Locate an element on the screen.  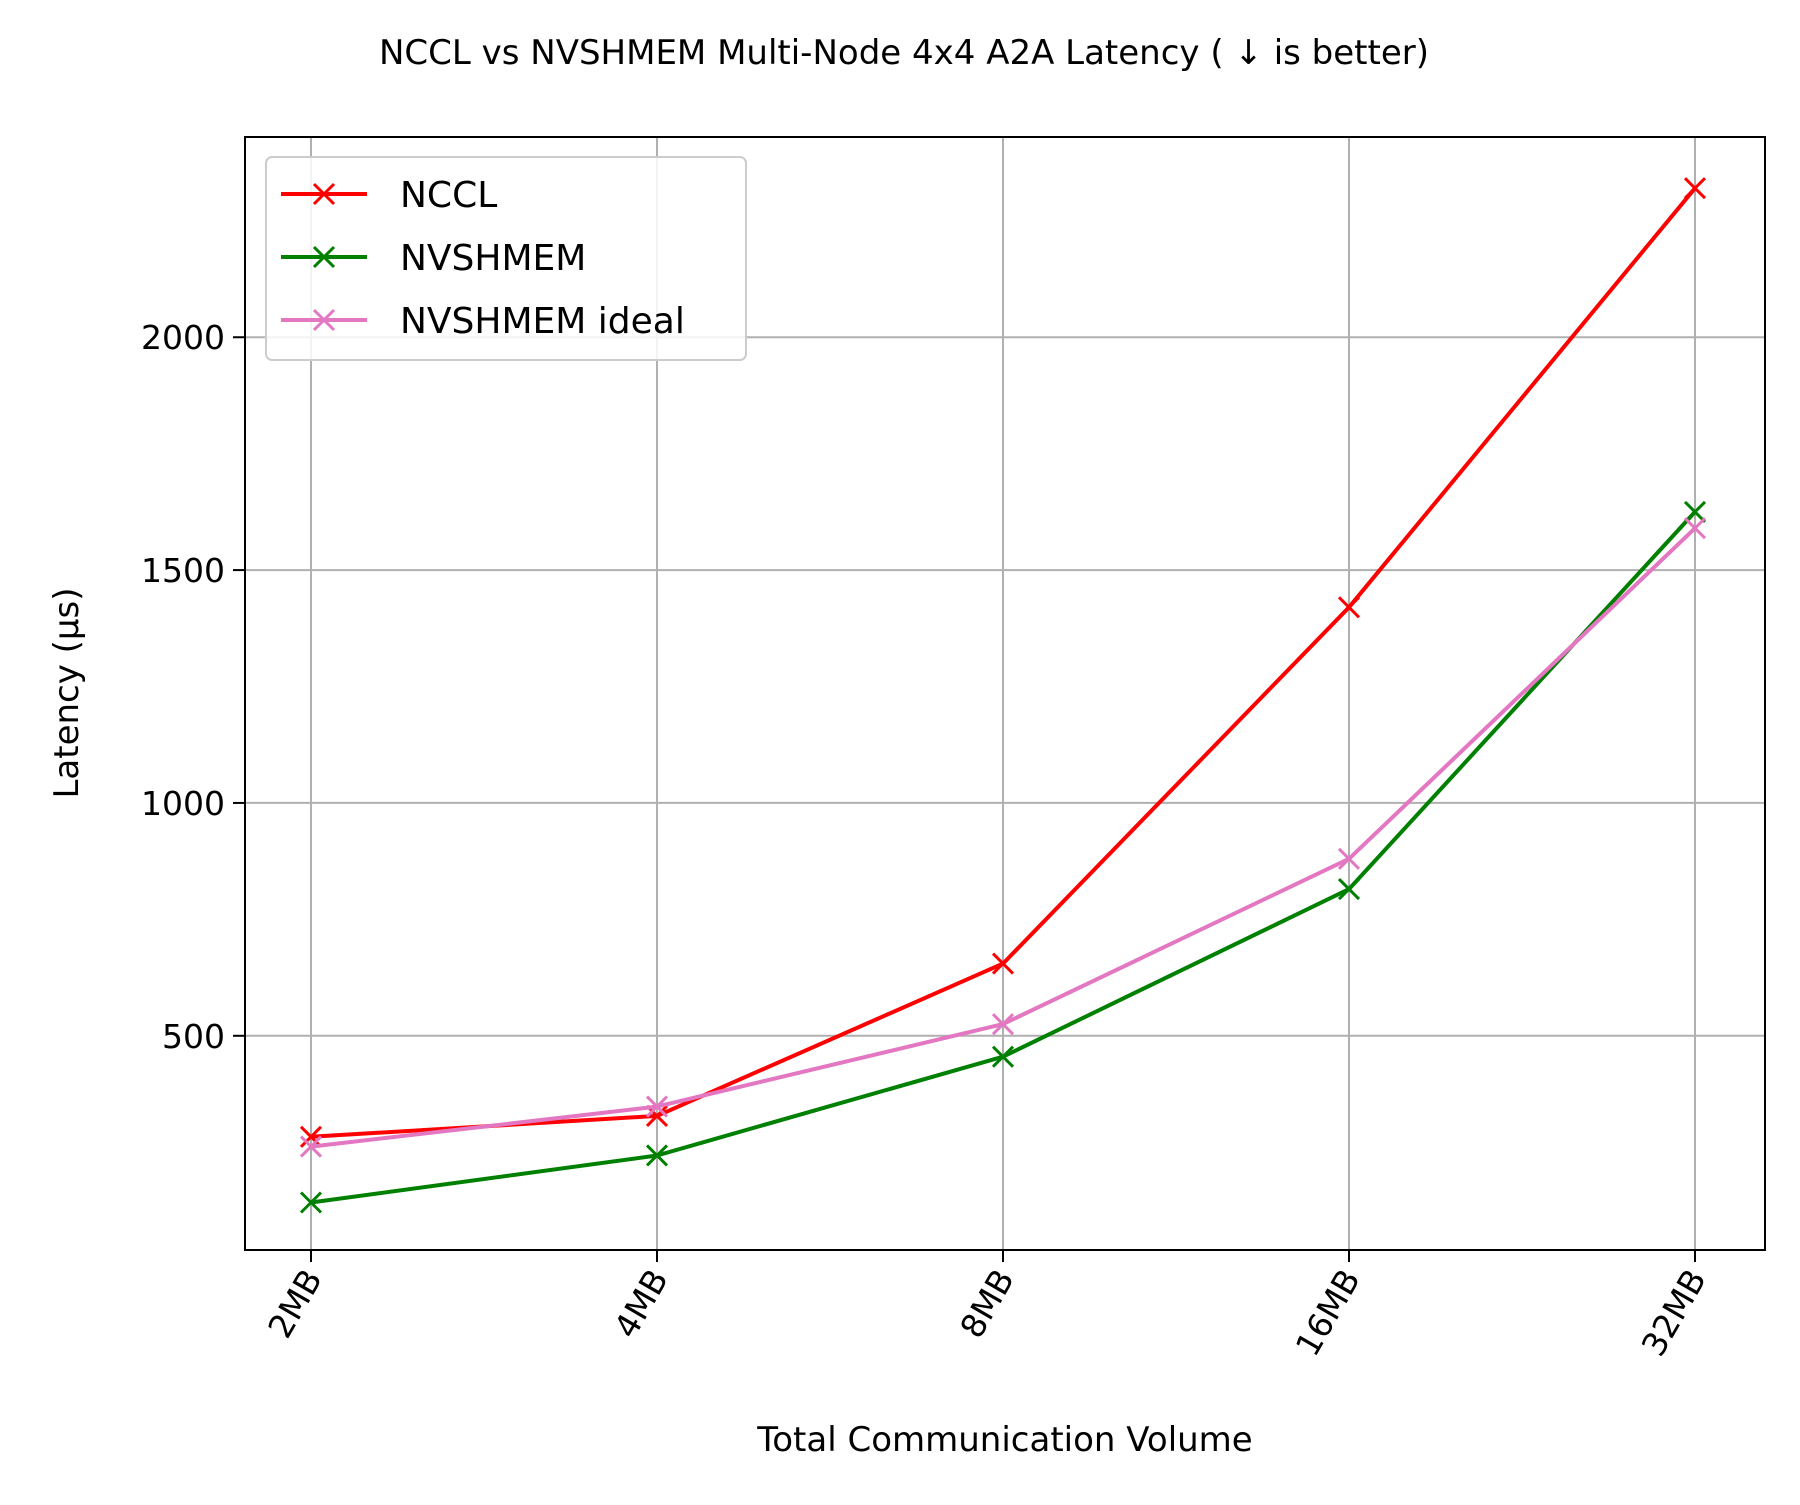
legend: NCCL NVSHMEM NVSHMEM ideal is located at coordinates (506, 258).